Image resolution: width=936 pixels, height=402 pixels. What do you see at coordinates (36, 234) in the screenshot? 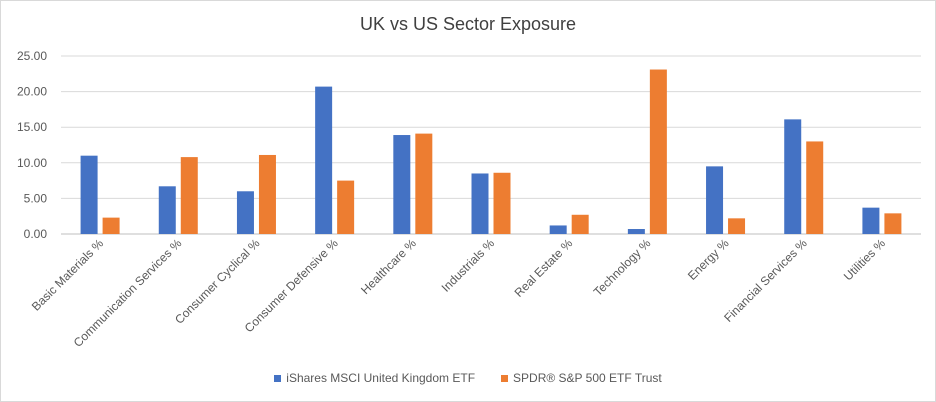
I see `y-tick-label: 0.00` at bounding box center [36, 234].